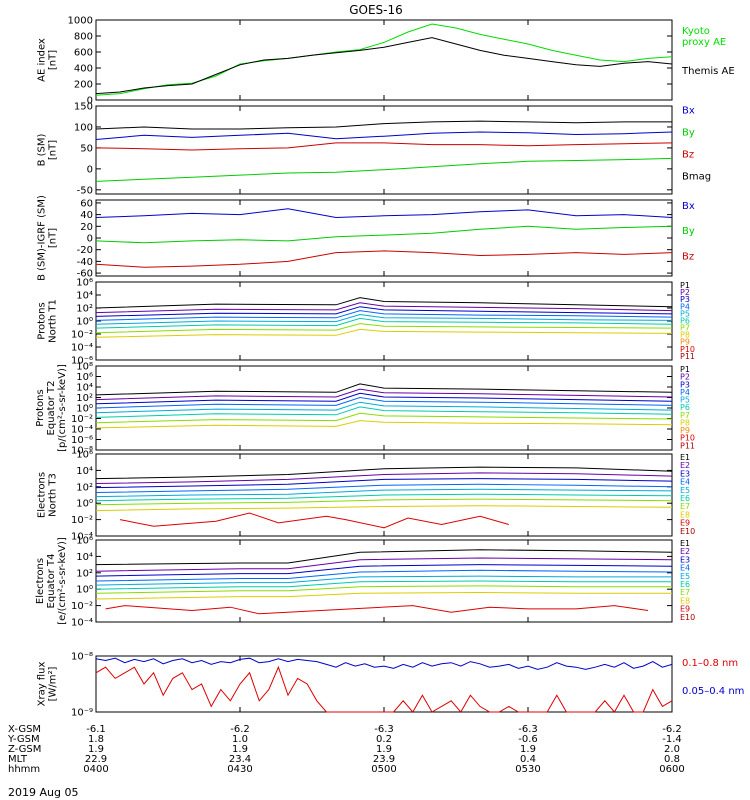 The image size is (750, 800). I want to click on x-row-value: -0.6, so click(528, 739).